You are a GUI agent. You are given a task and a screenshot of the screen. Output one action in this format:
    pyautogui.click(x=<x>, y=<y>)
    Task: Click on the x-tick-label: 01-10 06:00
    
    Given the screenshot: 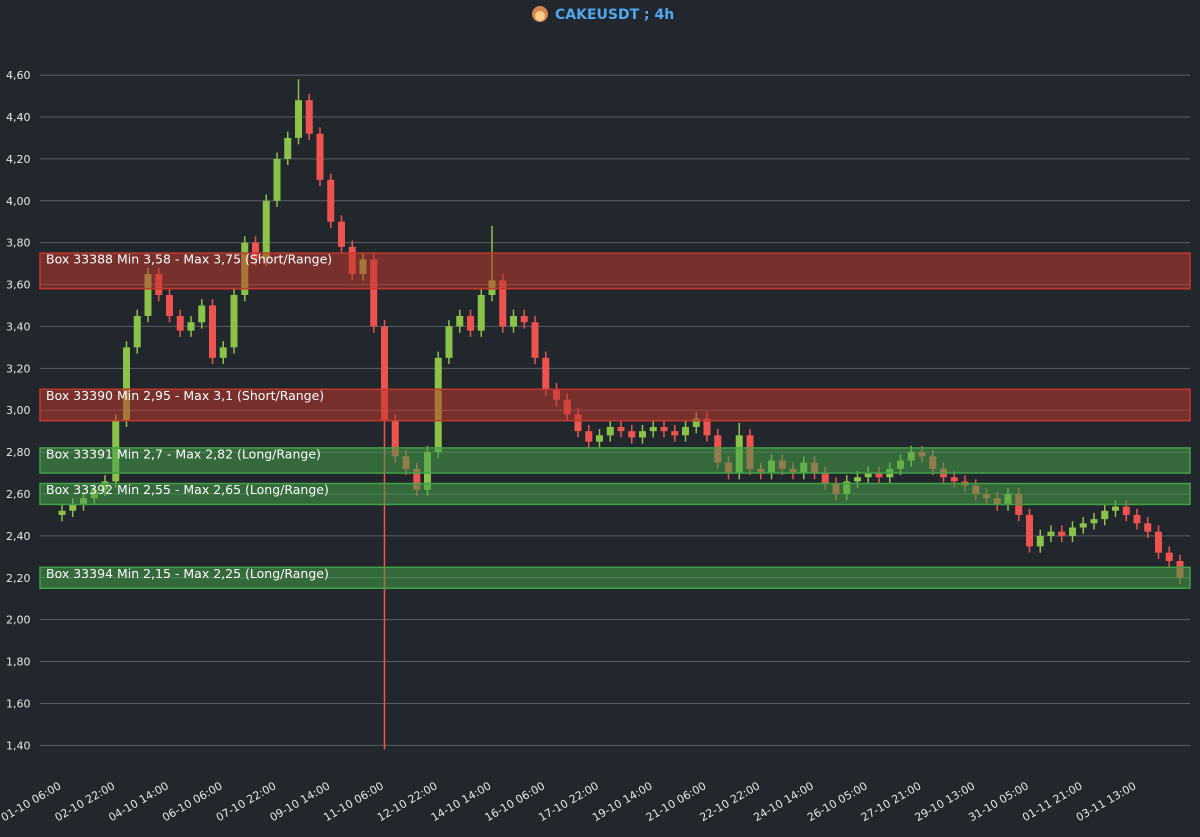 What is the action you would take?
    pyautogui.click(x=31, y=801)
    